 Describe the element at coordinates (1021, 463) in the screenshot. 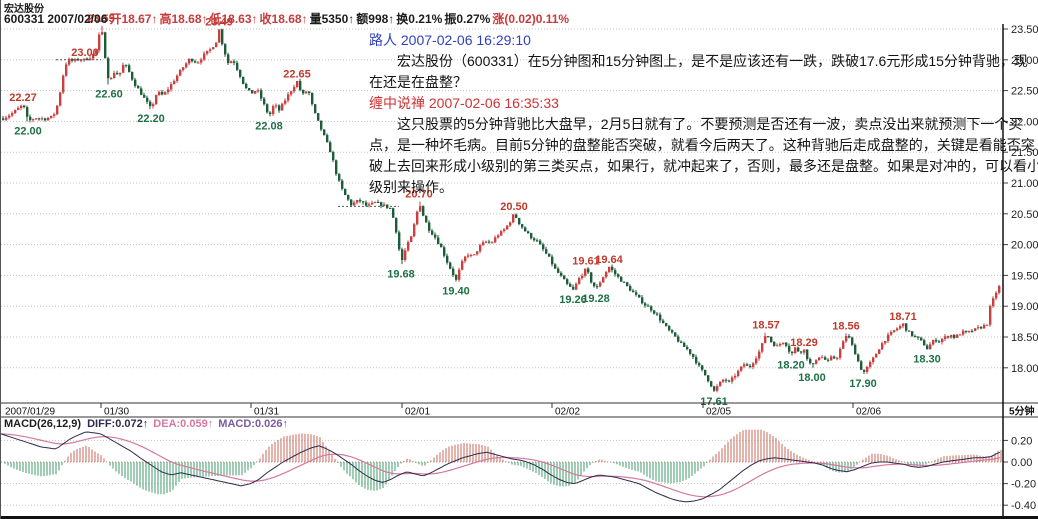

I see `macd-axis-label: 0.00` at that location.